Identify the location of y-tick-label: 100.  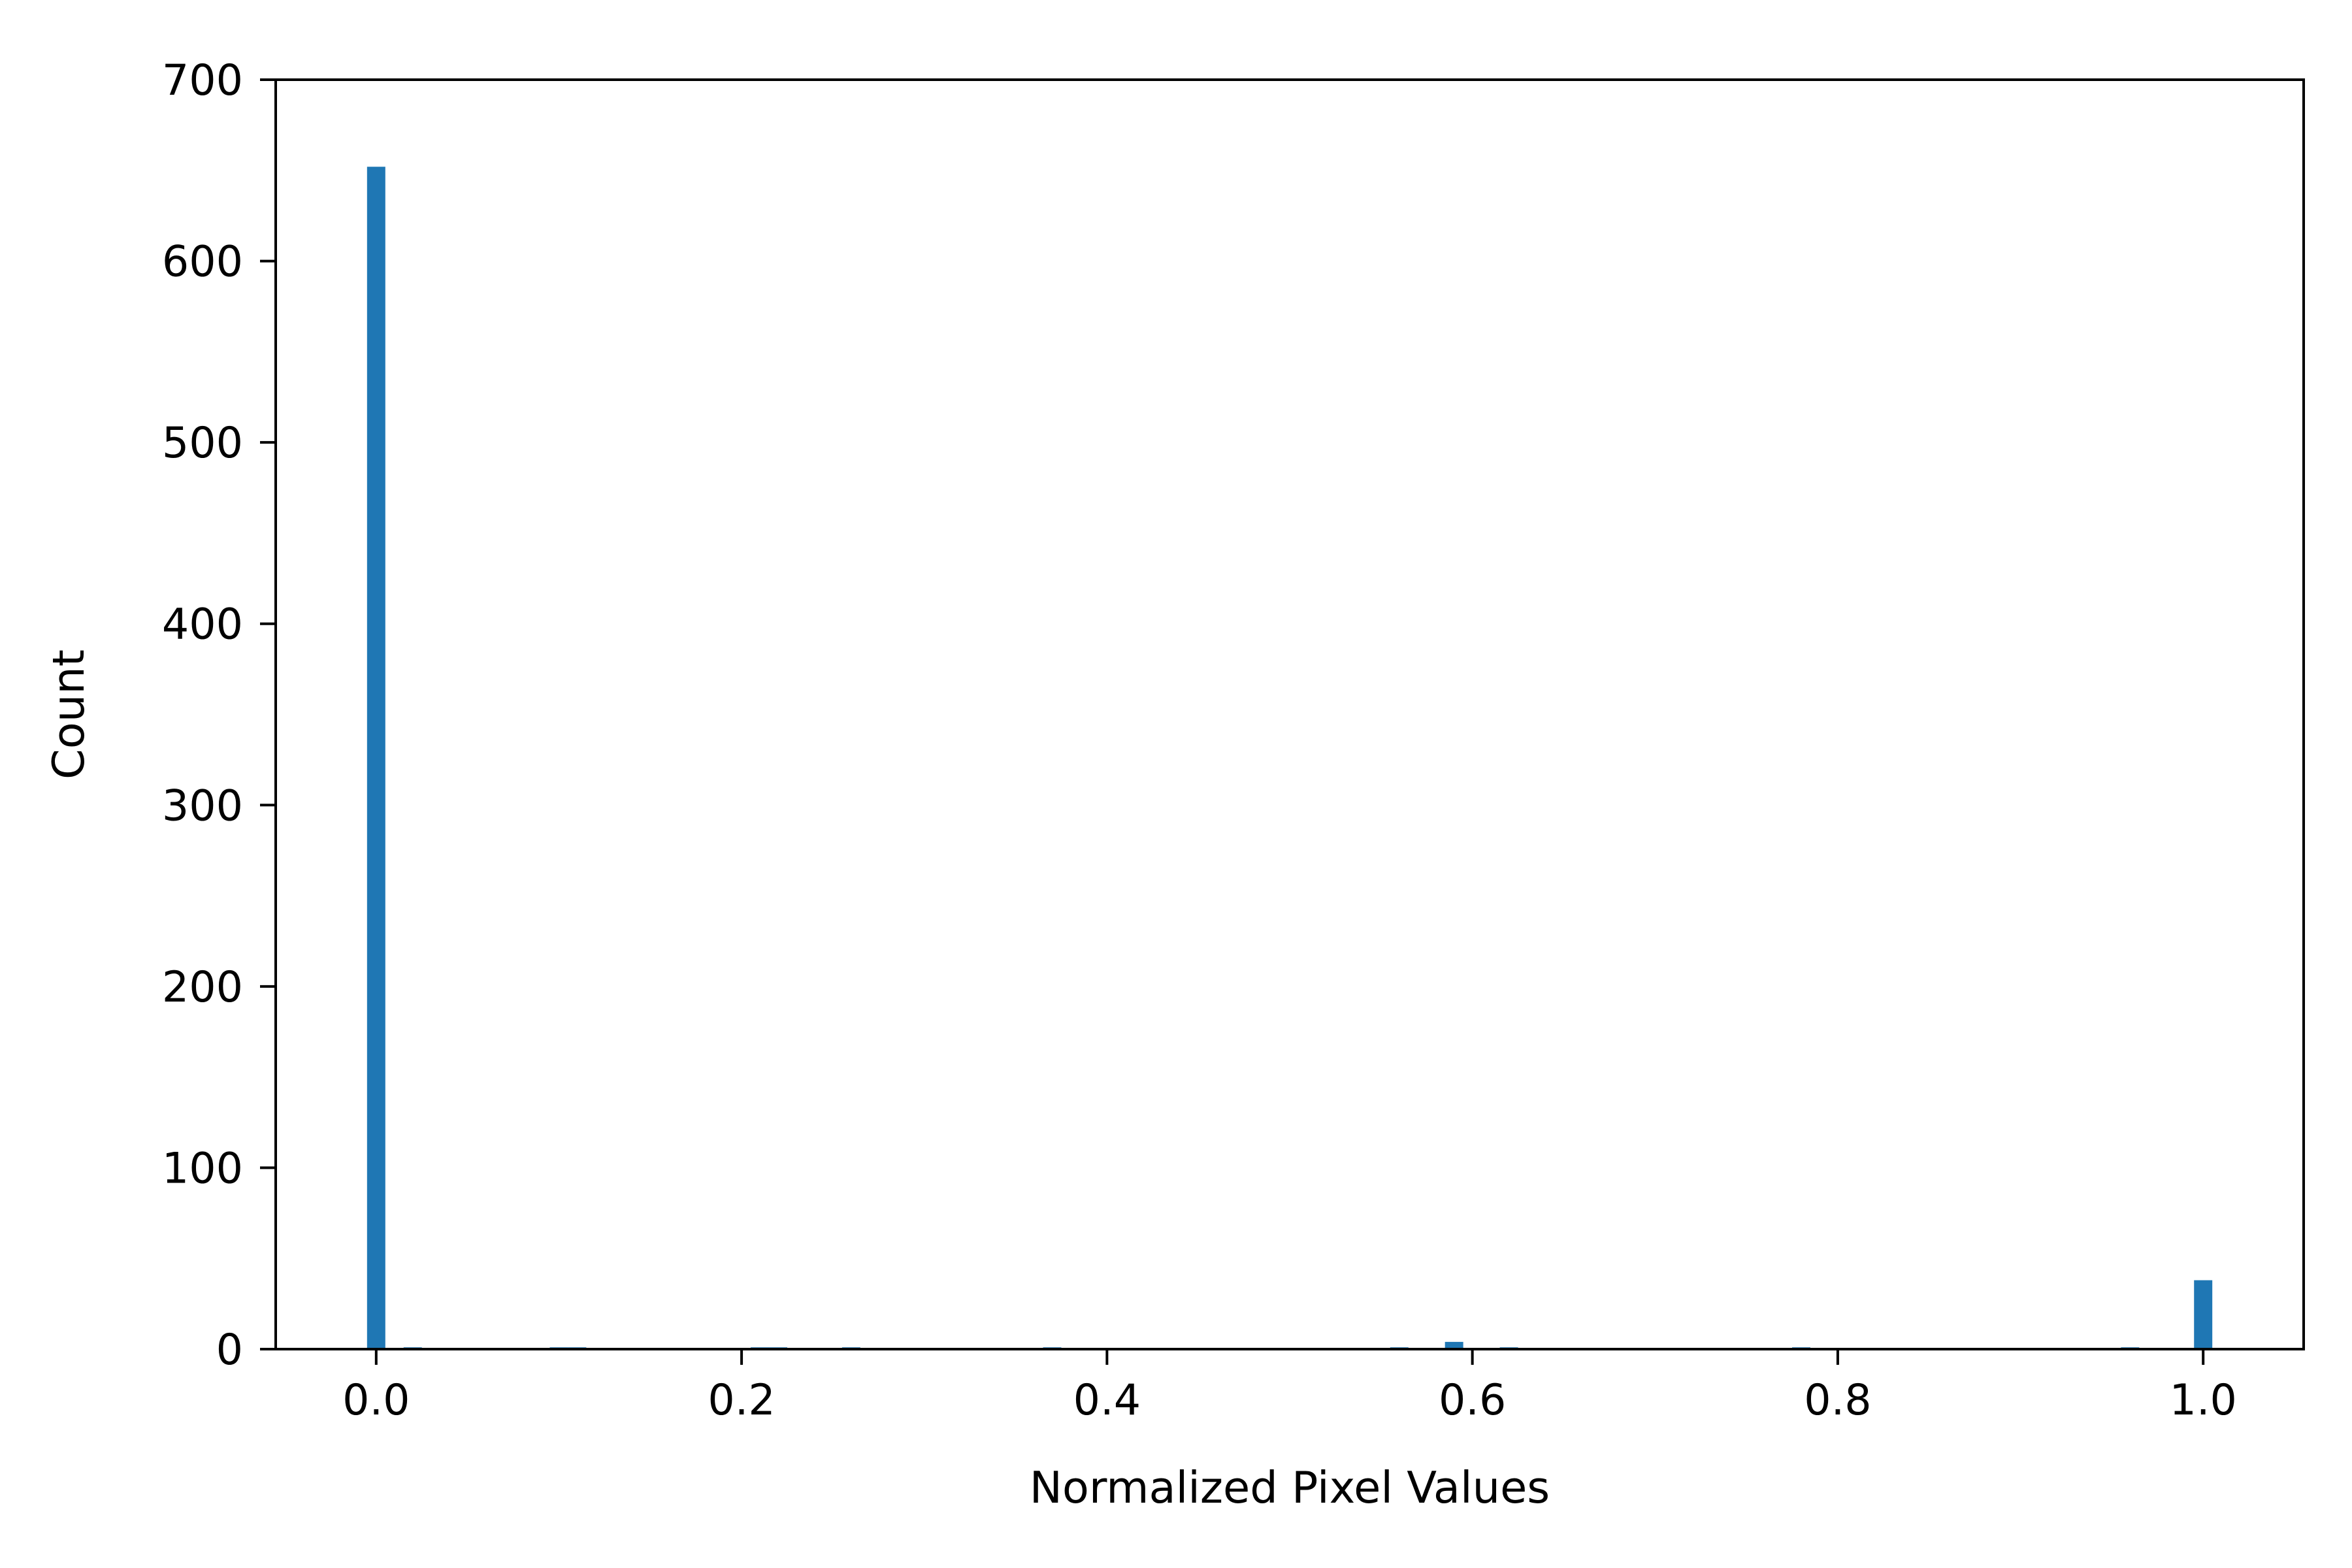
(202, 1168).